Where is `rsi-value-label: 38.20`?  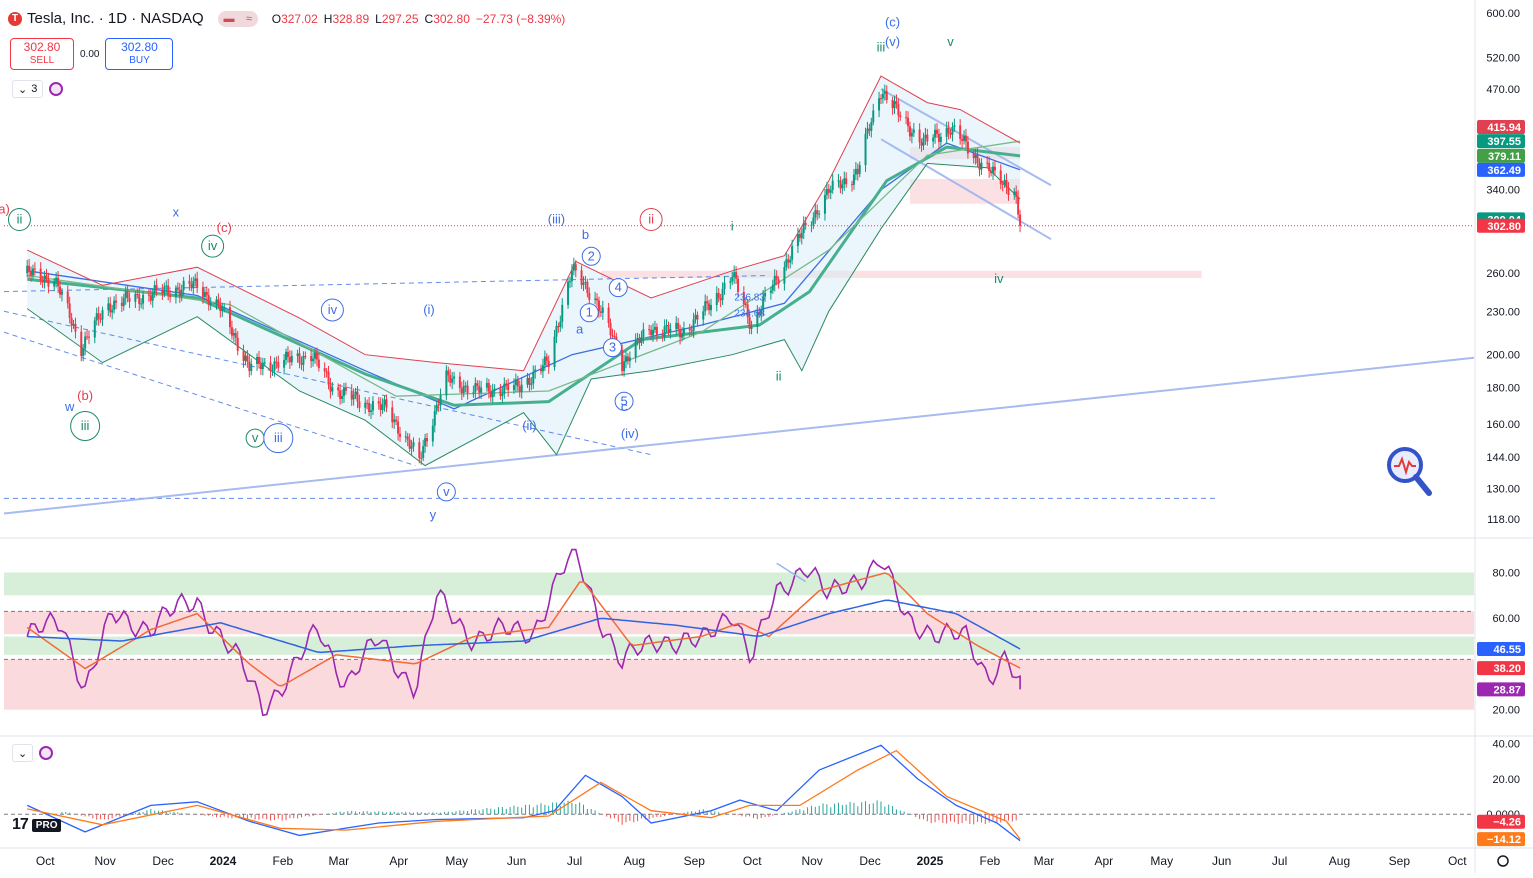
rsi-value-label: 38.20 is located at coordinates (1507, 669).